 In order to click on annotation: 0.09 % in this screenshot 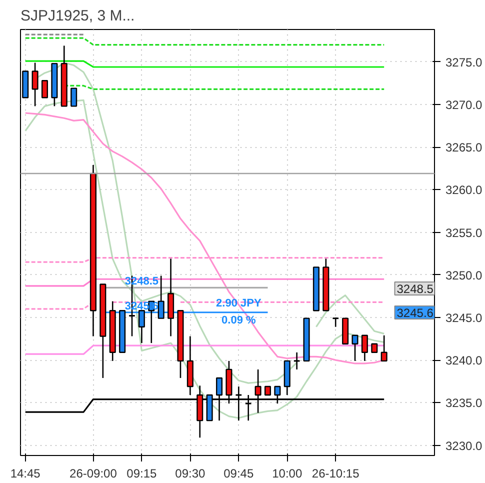, I will do `click(239, 320)`.